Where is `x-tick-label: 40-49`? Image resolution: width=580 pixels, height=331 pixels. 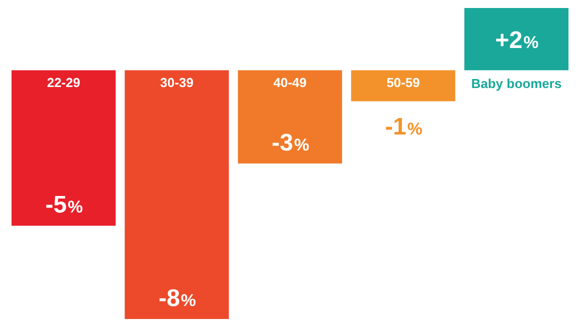 x-tick-label: 40-49 is located at coordinates (290, 82).